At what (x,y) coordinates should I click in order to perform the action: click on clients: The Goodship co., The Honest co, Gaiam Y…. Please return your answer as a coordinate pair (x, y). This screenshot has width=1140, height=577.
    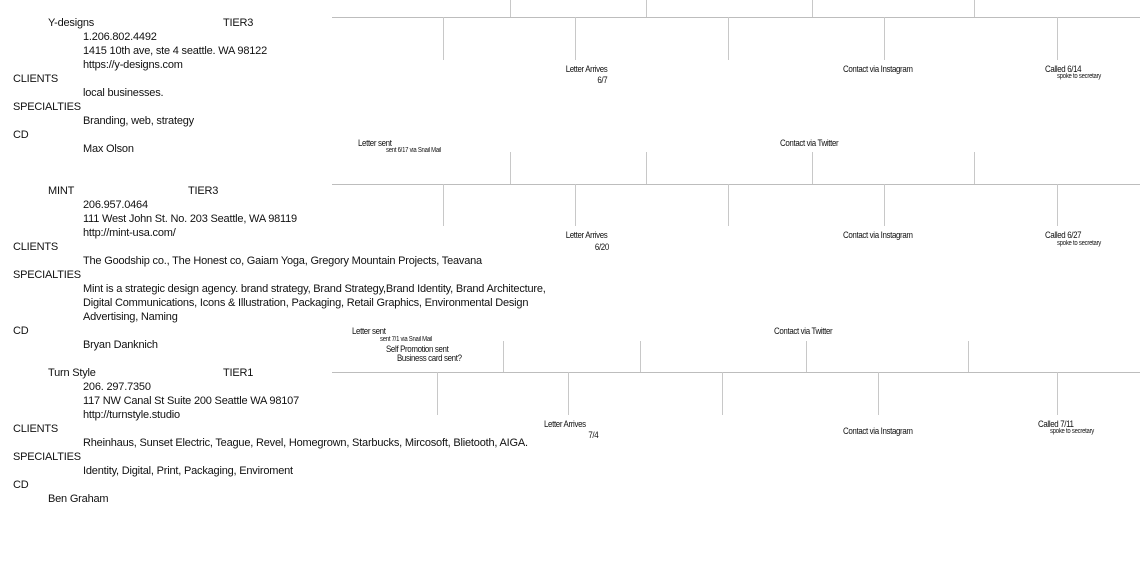
    Looking at the image, I should click on (282, 261).